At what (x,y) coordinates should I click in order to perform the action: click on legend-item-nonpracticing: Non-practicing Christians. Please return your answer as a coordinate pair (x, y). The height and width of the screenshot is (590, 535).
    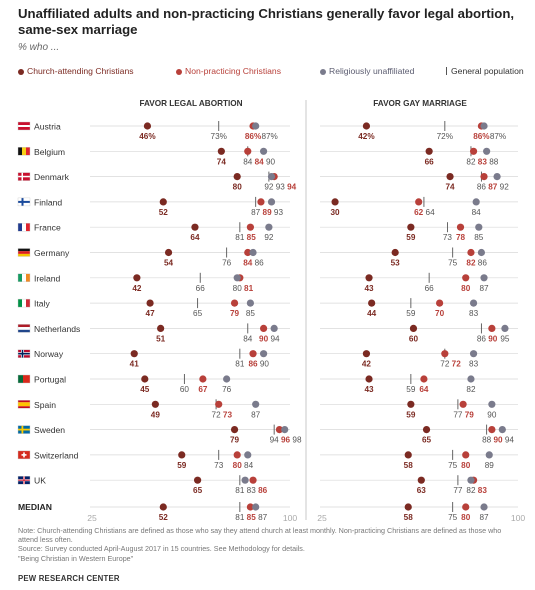
    Looking at the image, I should click on (228, 71).